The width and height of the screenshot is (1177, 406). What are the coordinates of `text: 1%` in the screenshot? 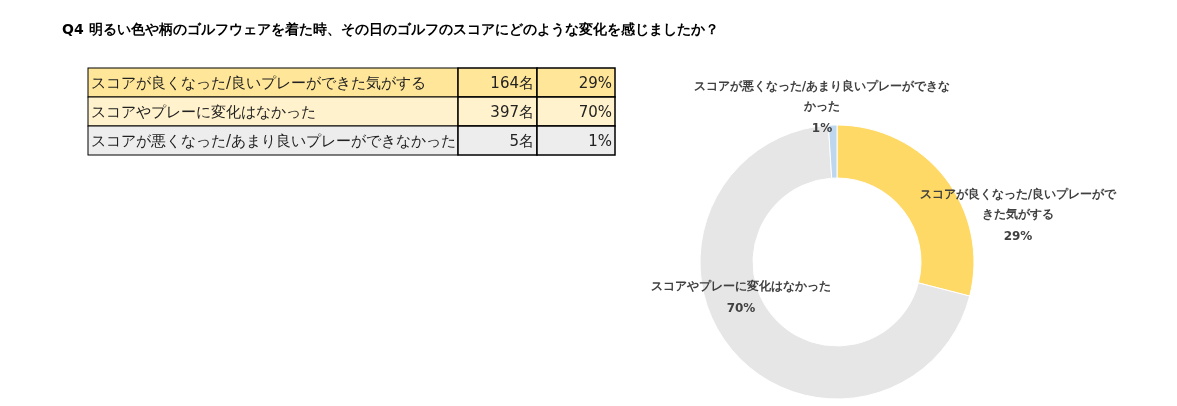 It's located at (600, 141).